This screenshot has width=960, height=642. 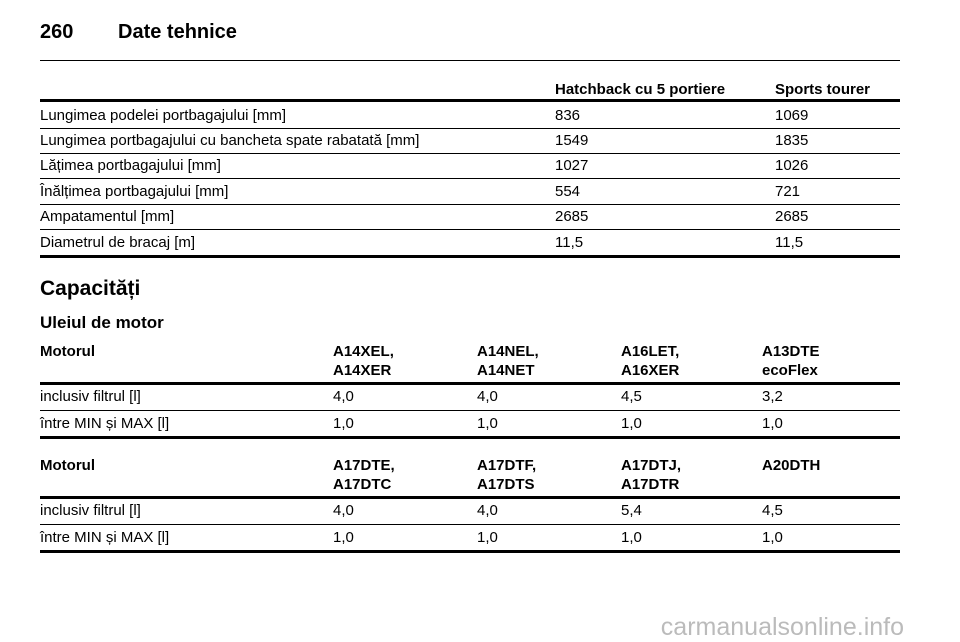 I want to click on rule, so click(x=470, y=60).